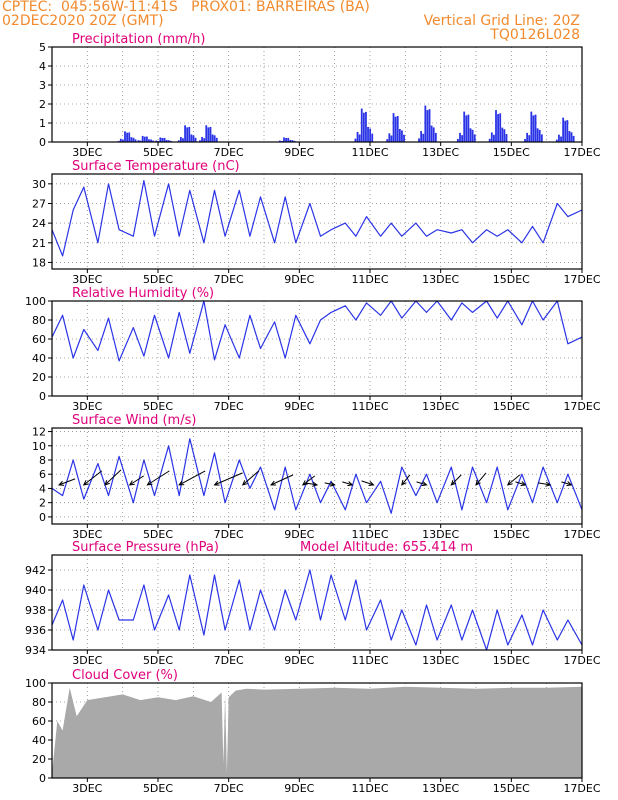  I want to click on panel-title: Surface Temperature (nC), so click(156, 166).